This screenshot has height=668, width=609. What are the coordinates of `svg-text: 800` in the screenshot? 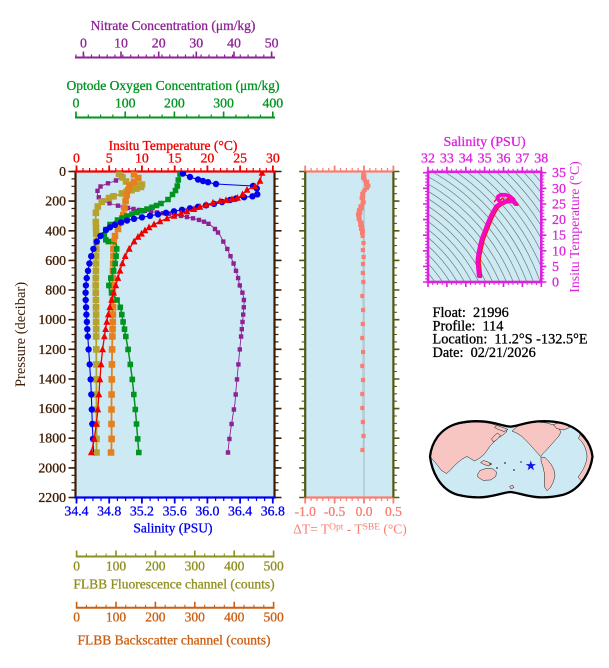 It's located at (55, 290).